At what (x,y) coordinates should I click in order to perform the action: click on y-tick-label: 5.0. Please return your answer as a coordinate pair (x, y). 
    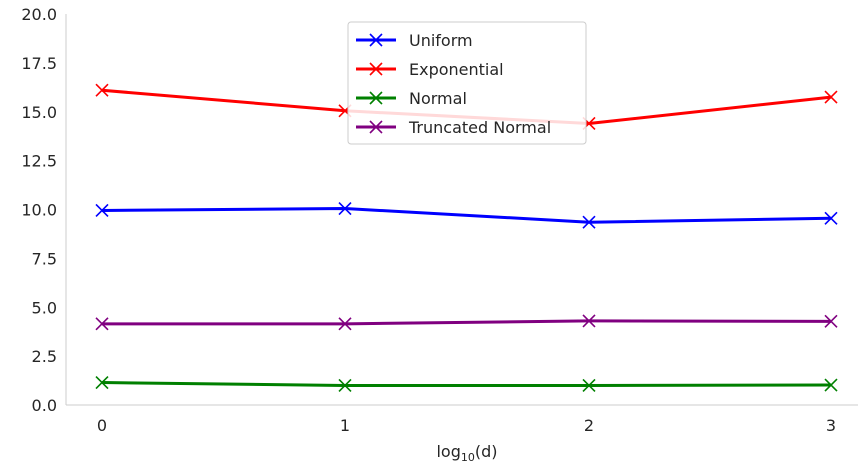
    Looking at the image, I should click on (44, 307).